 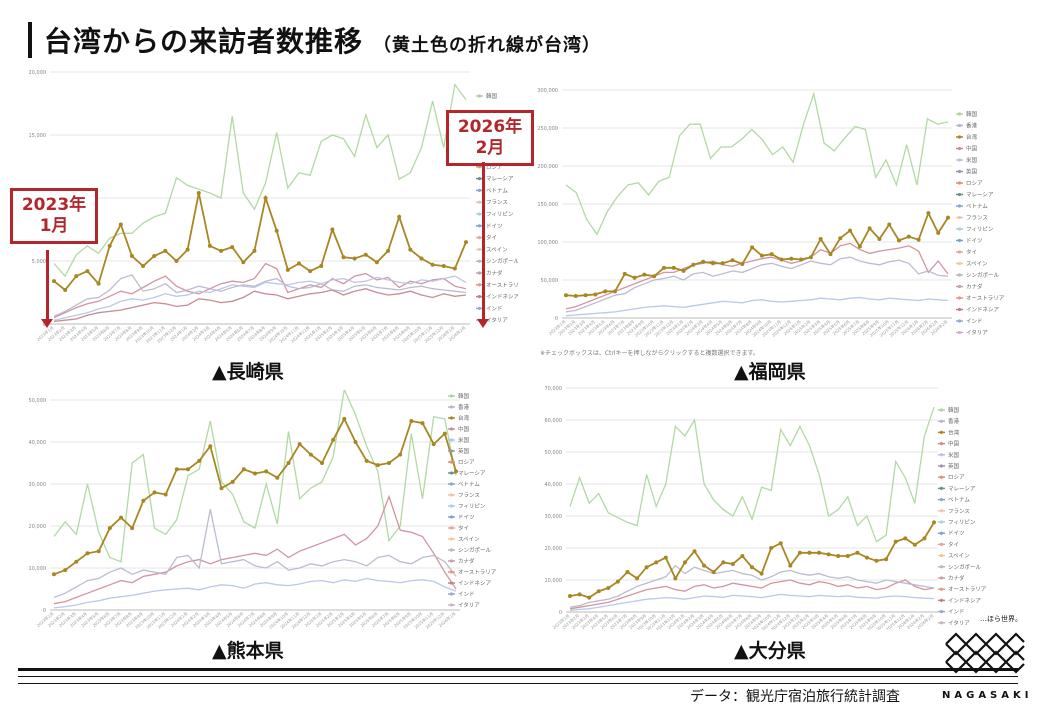 I want to click on legend-label: フィリピン, so click(x=980, y=229).